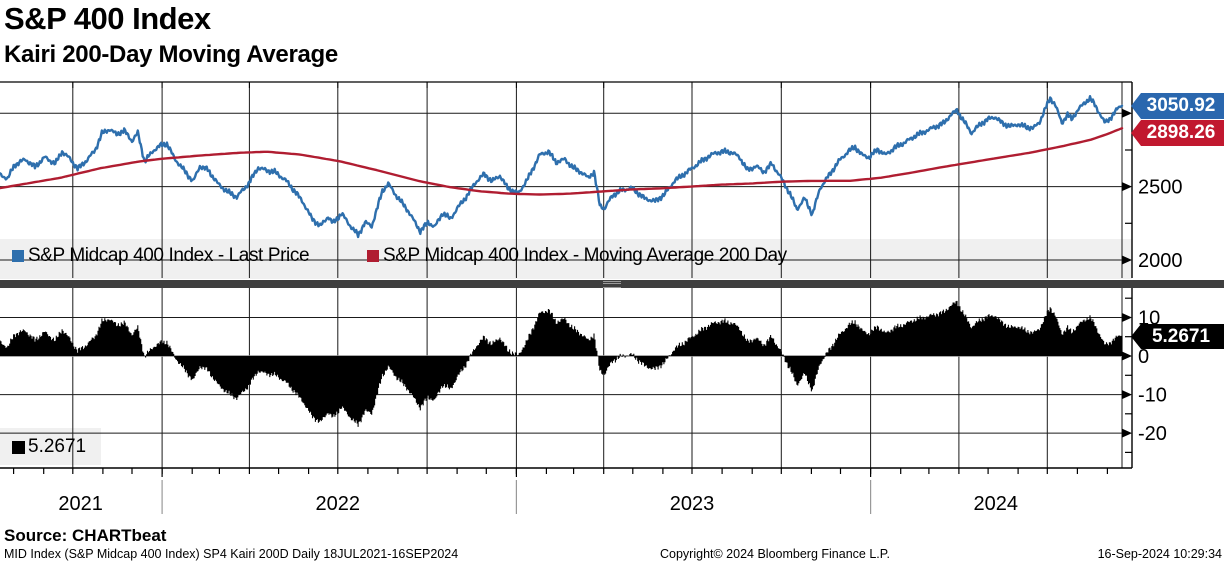  I want to click on last-price-legend-swatch, so click(18, 256).